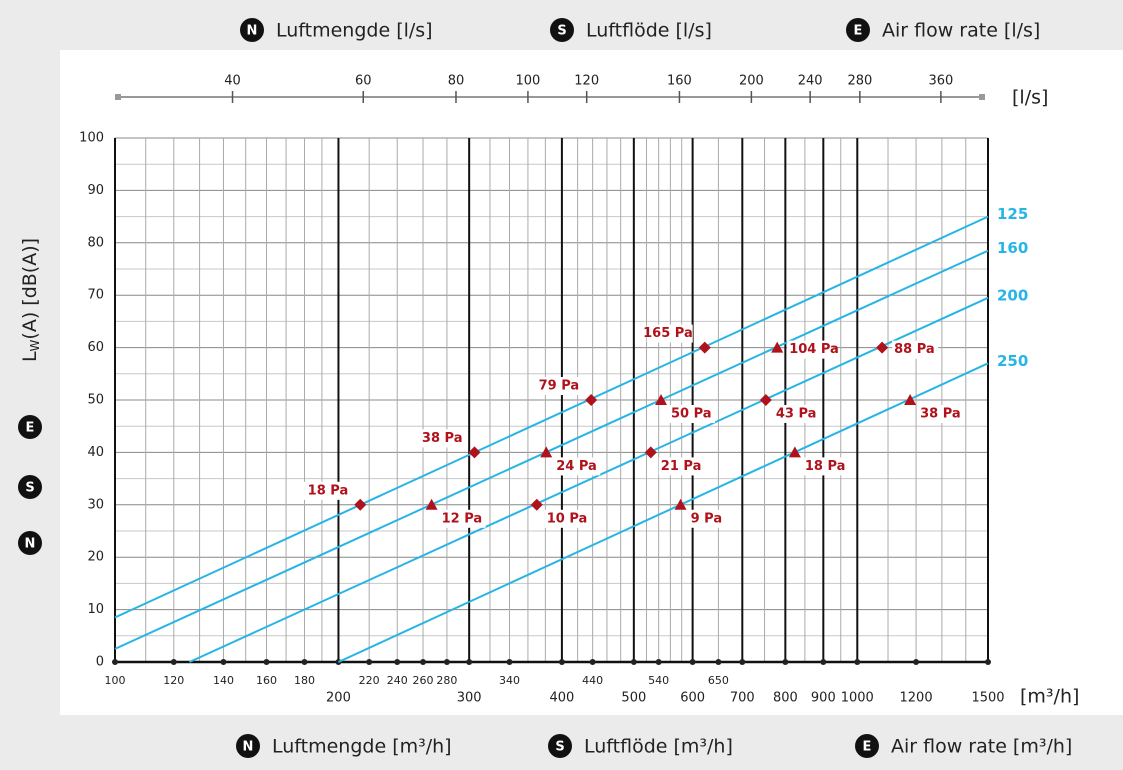 This screenshot has width=1123, height=770. Describe the element at coordinates (692, 698) in the screenshot. I see `x-tick-label: 600` at that location.